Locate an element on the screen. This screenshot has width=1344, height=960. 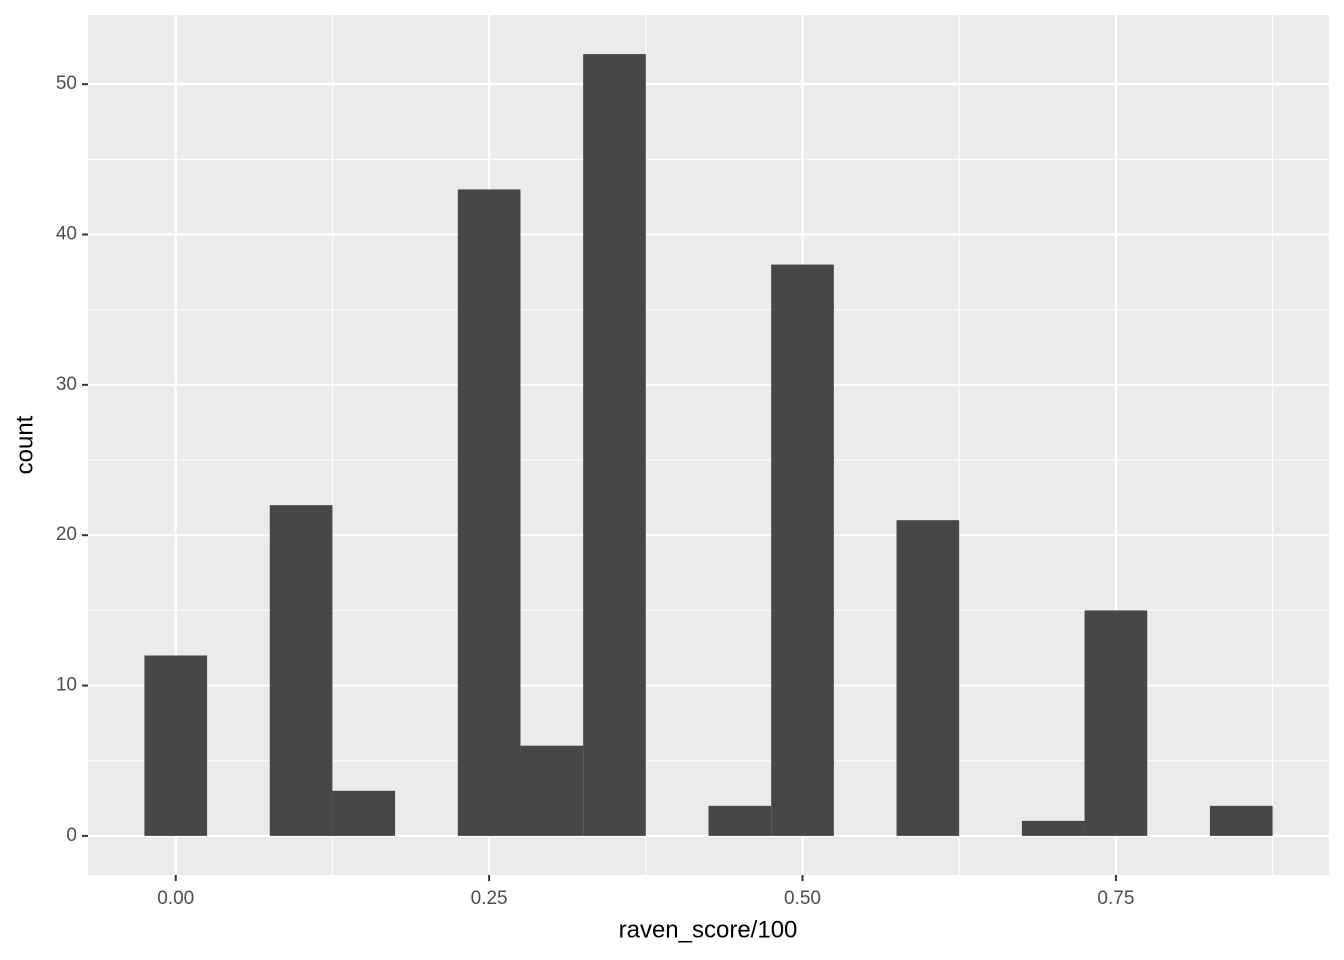
x-axis-title: raven_score/100 is located at coordinates (708, 929).